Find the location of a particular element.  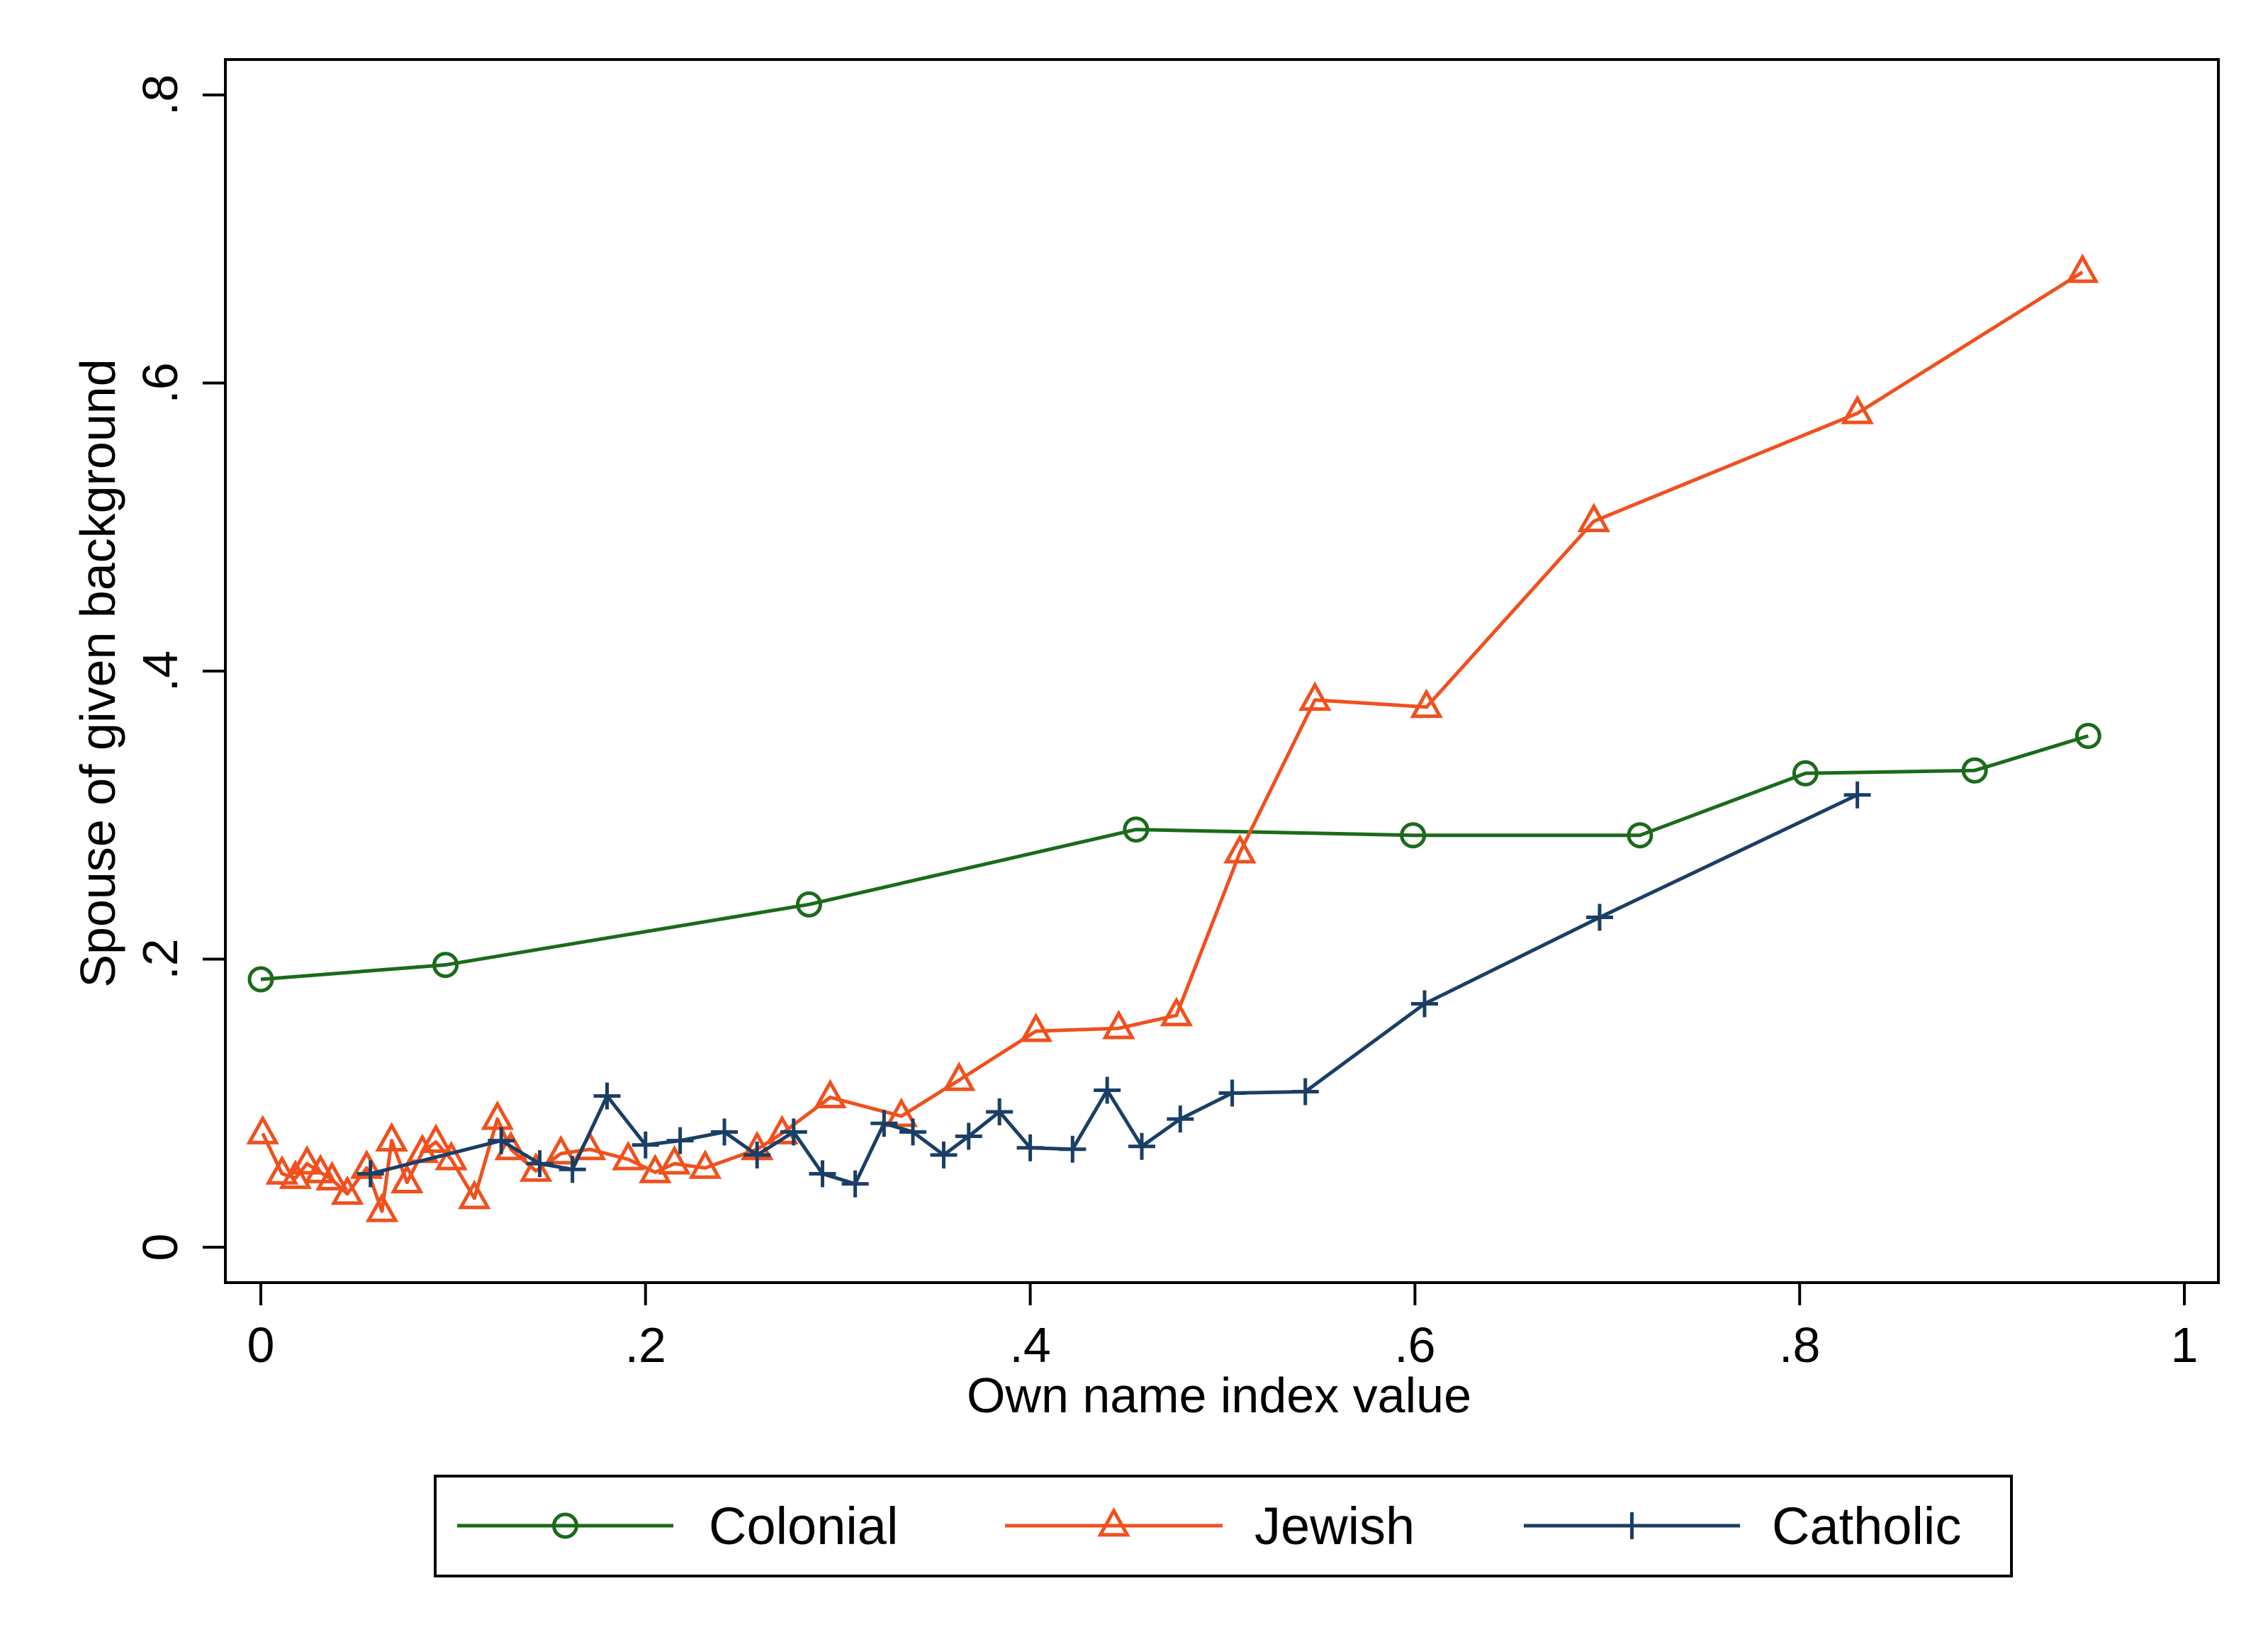

legend: Colonial Jewish Catholic is located at coordinates (1209, 1526).